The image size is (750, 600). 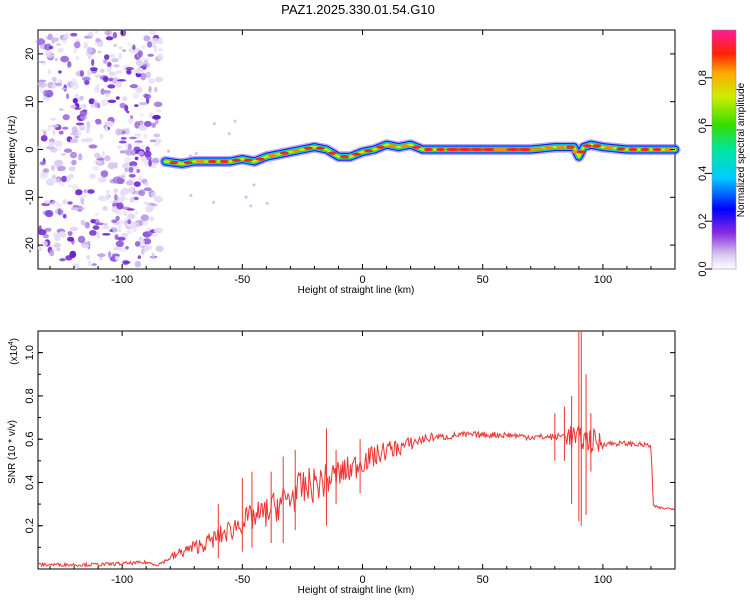 I want to click on y-tick-label: -10, so click(x=30, y=197).